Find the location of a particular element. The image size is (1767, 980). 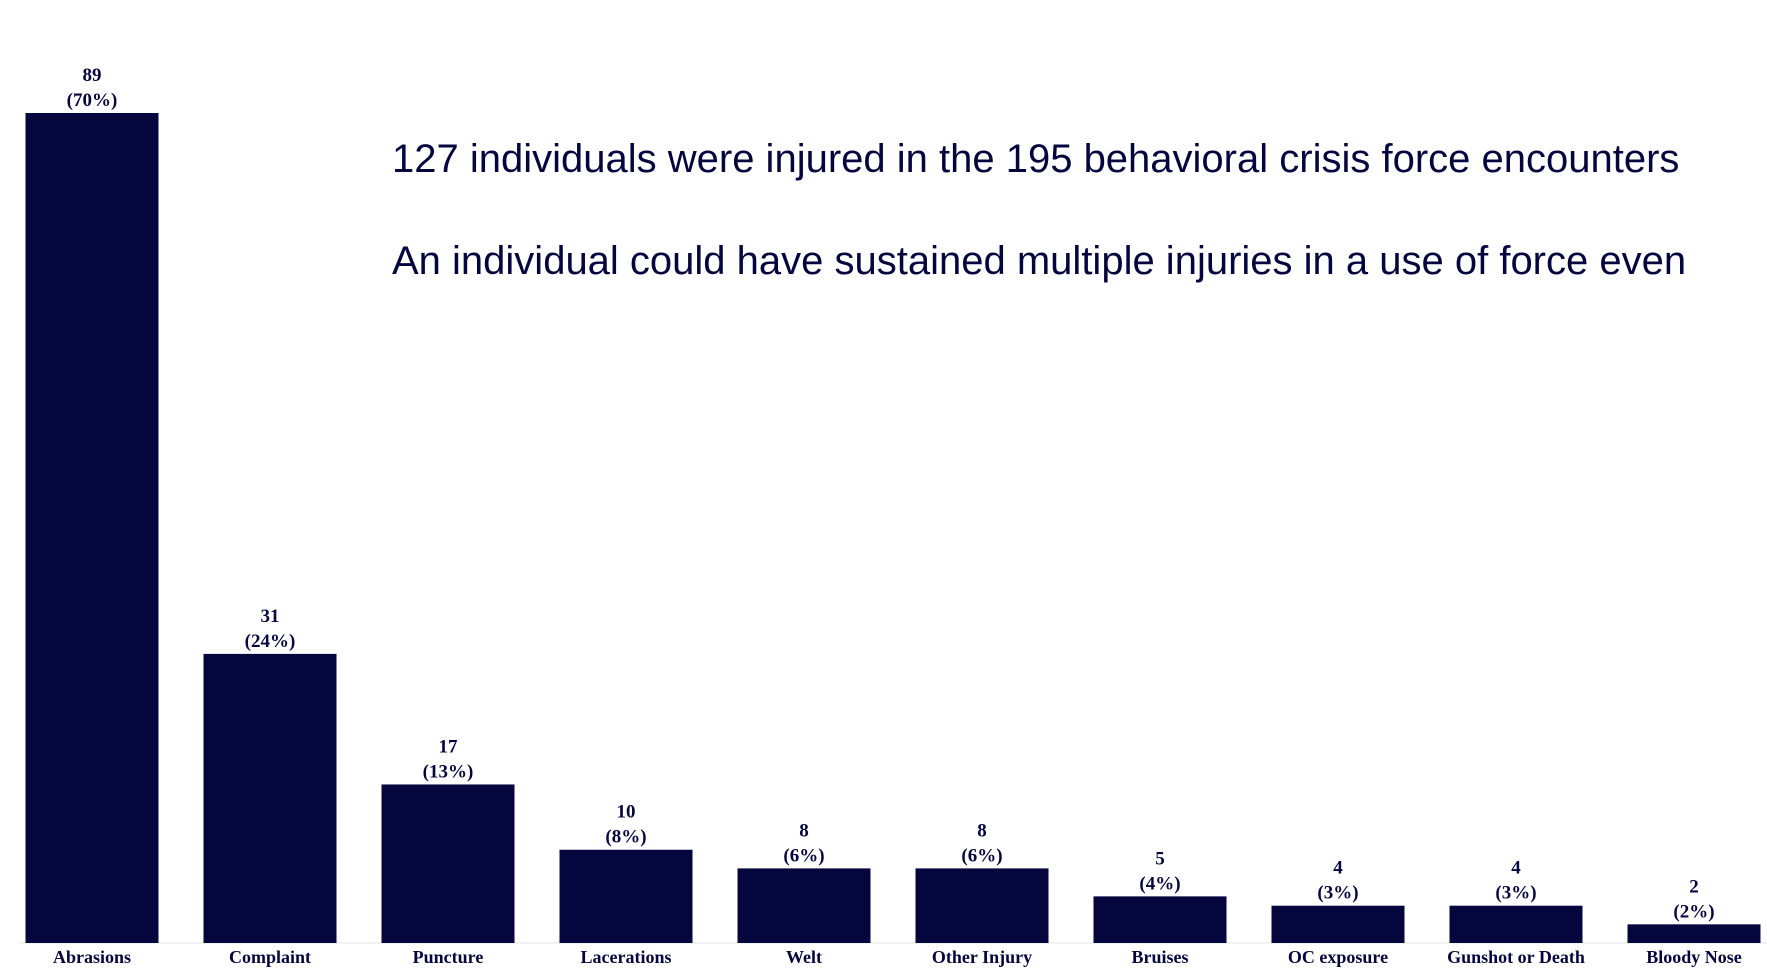

percent-label: (2%) is located at coordinates (1693, 911).